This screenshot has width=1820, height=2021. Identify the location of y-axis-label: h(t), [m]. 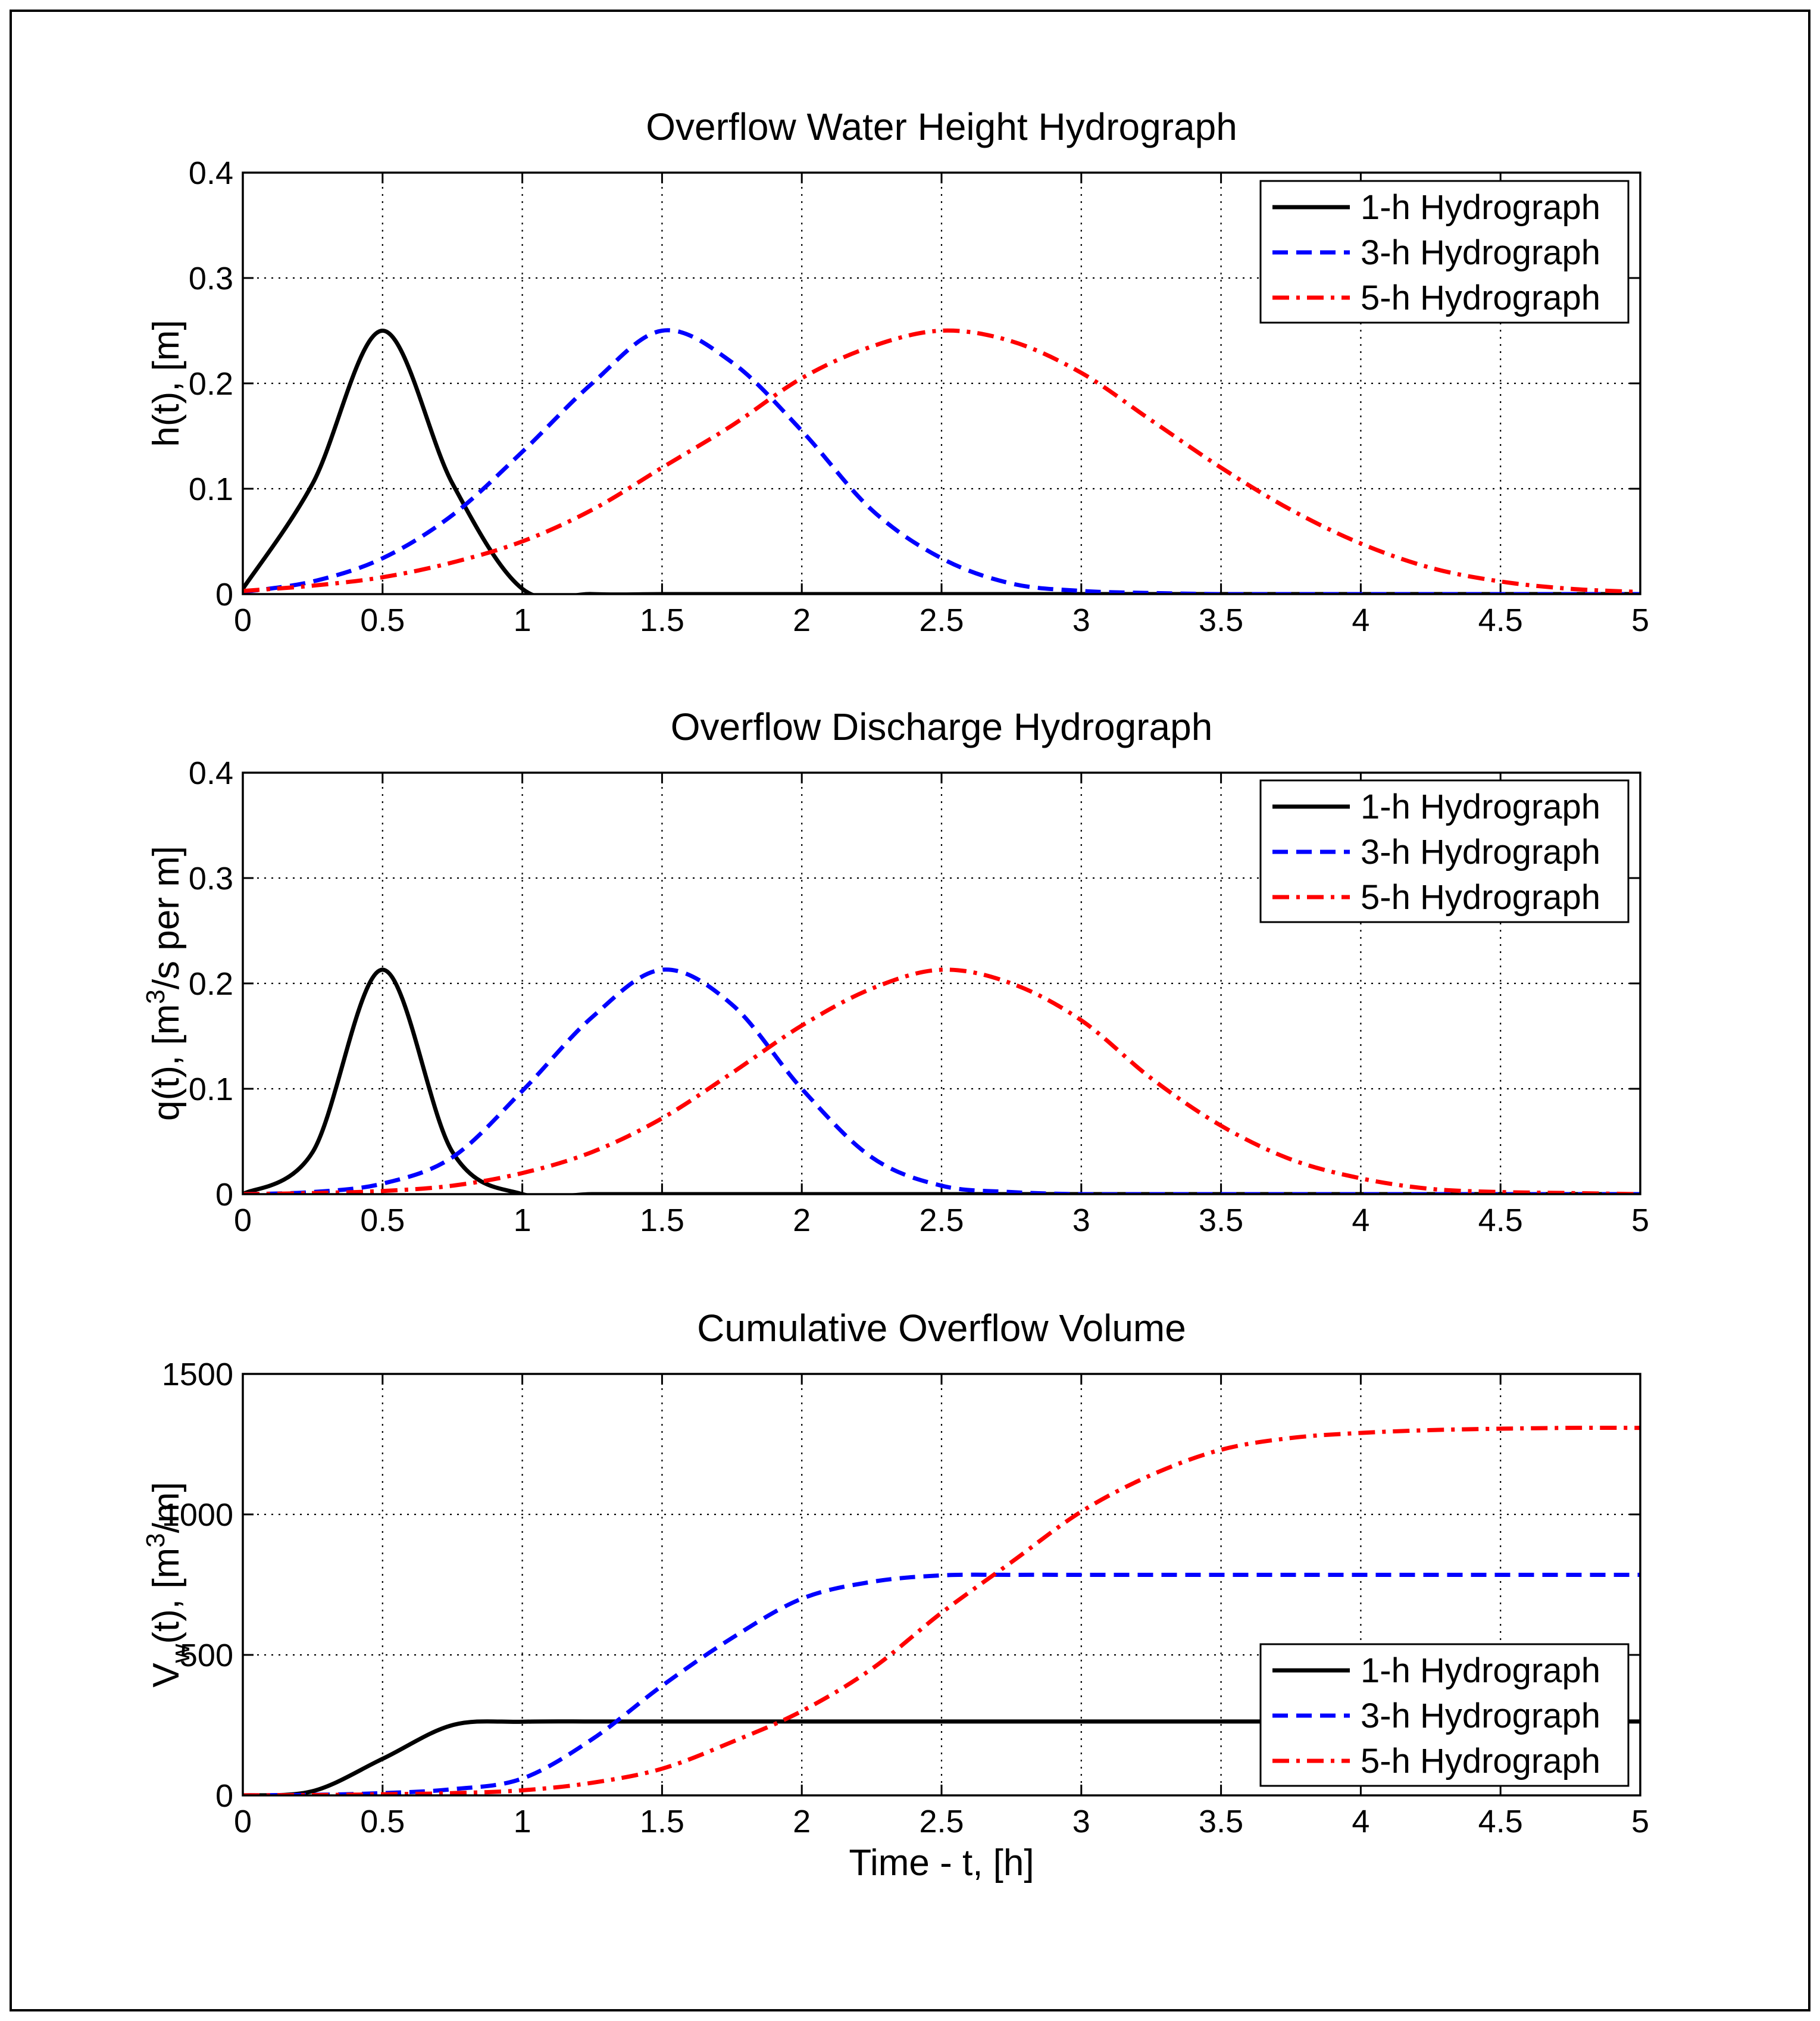
(166, 383).